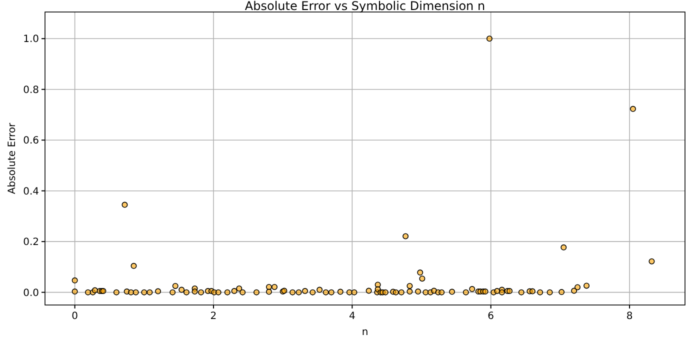  Describe the element at coordinates (352, 316) in the screenshot. I see `x-tick-label: 4` at that location.